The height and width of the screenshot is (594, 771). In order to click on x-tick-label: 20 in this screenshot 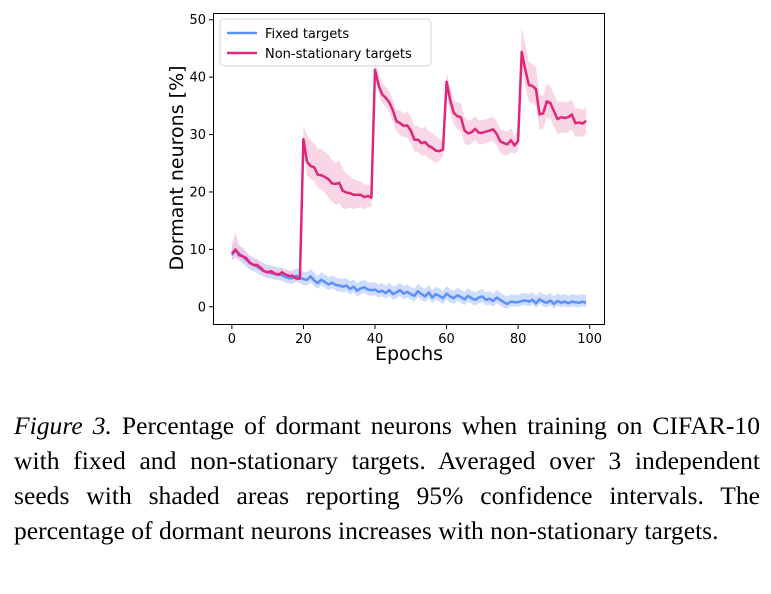, I will do `click(303, 339)`.